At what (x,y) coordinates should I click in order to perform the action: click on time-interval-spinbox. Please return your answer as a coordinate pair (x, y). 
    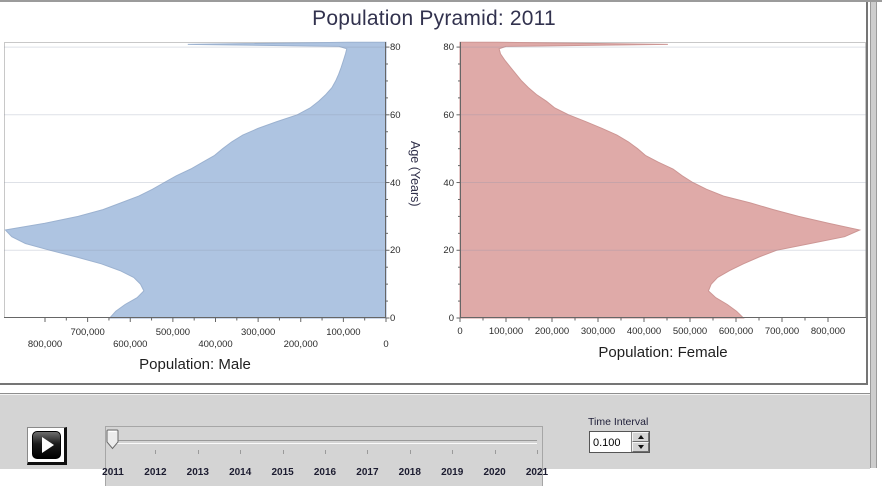
    Looking at the image, I should click on (619, 442).